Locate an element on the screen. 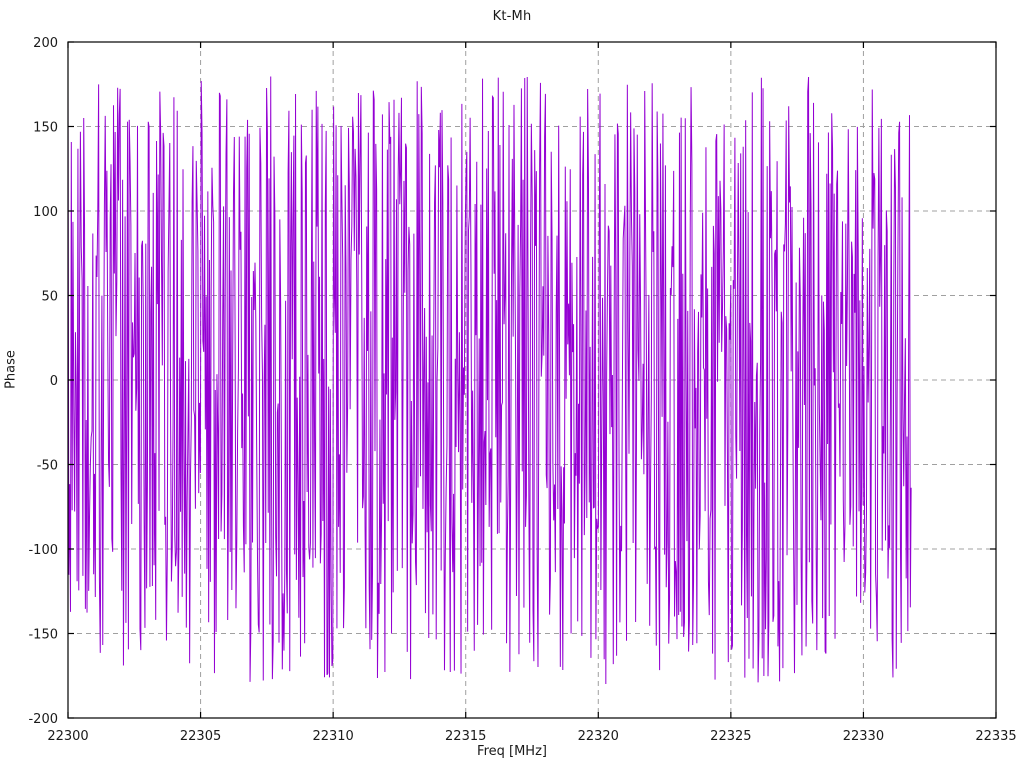 The image size is (1024, 768). x-tick-label: 22305 is located at coordinates (200, 736).